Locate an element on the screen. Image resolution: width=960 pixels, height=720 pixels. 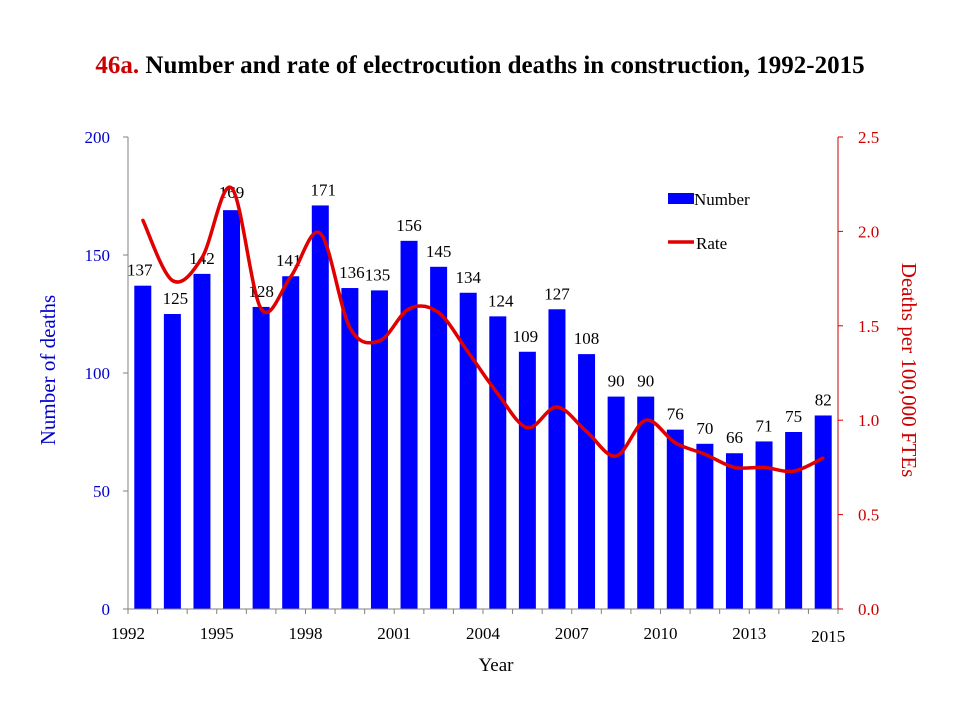
bar-1999 is located at coordinates (350, 448).